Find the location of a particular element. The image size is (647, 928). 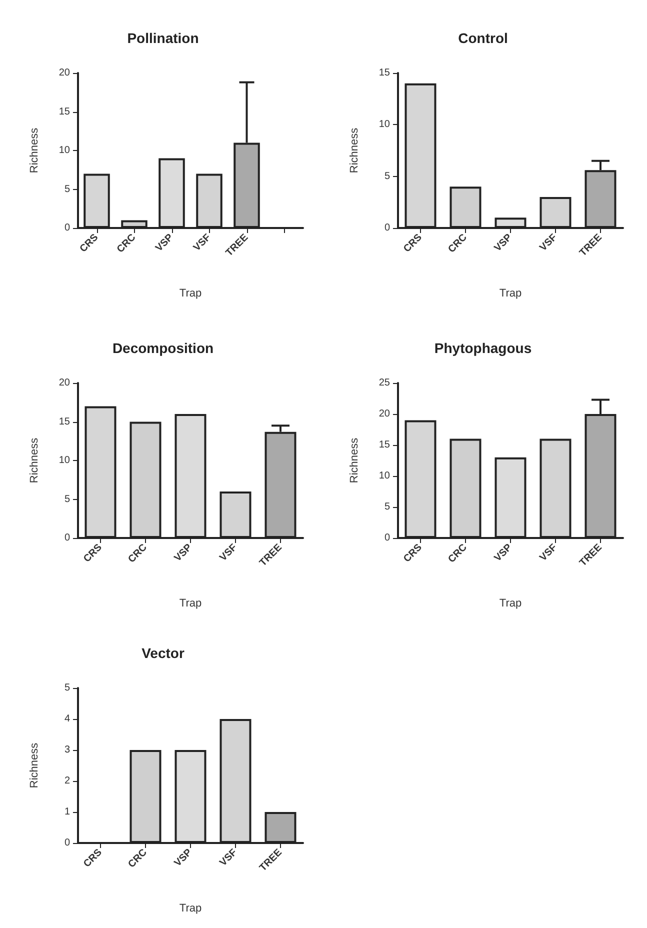

chart-title: Phytophagous is located at coordinates (483, 348).